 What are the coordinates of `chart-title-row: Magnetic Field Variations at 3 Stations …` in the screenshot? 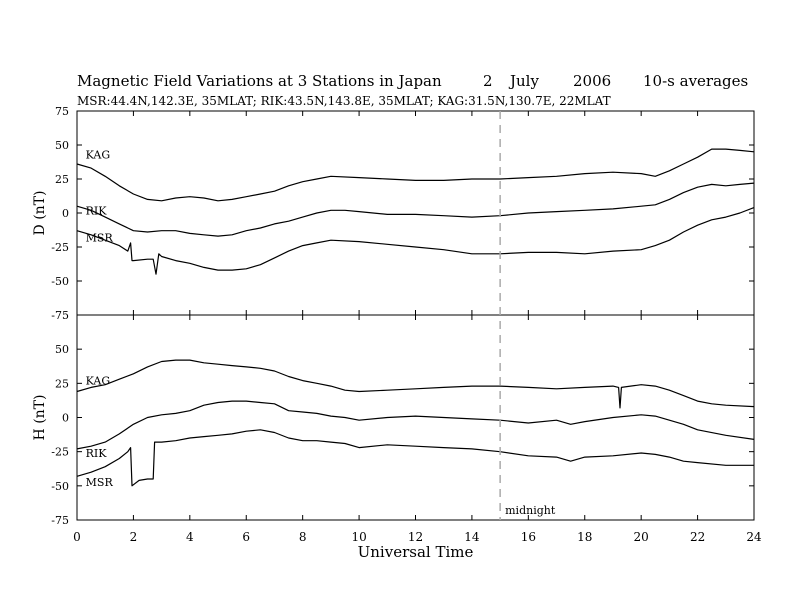 It's located at (396, 82).